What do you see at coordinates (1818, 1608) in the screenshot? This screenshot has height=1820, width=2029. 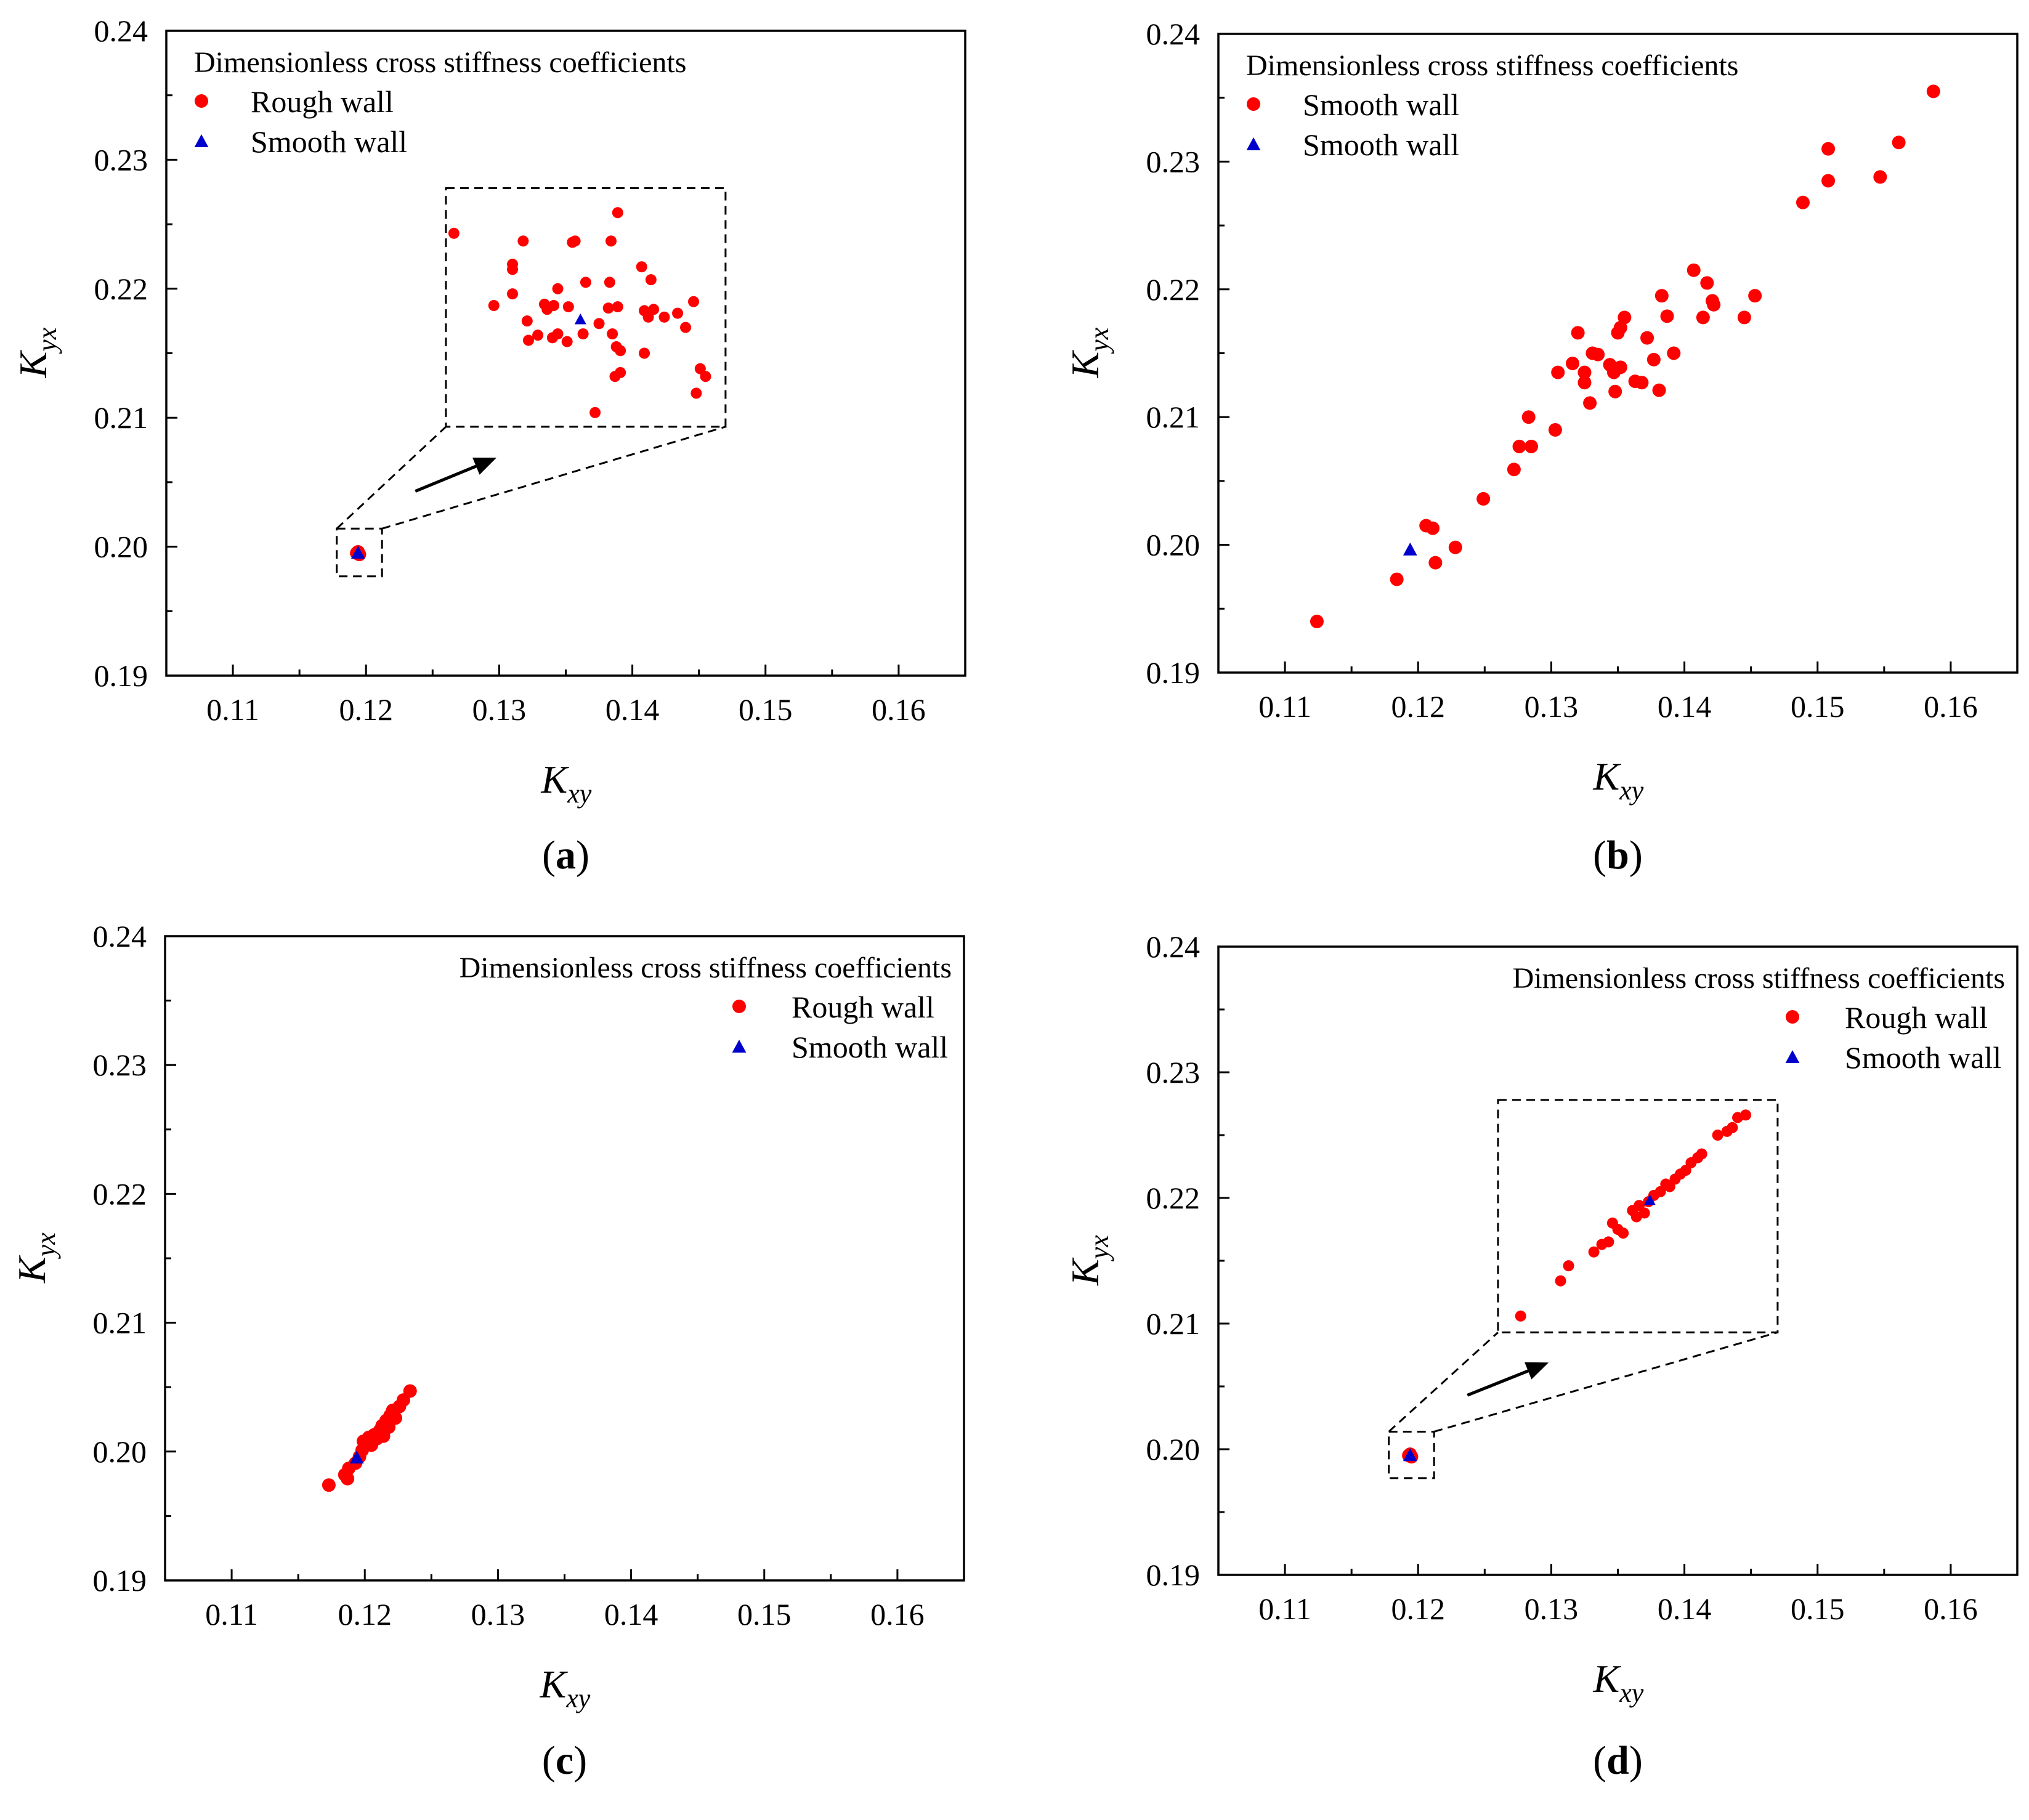 I see `x-tick-label: 0.15` at bounding box center [1818, 1608].